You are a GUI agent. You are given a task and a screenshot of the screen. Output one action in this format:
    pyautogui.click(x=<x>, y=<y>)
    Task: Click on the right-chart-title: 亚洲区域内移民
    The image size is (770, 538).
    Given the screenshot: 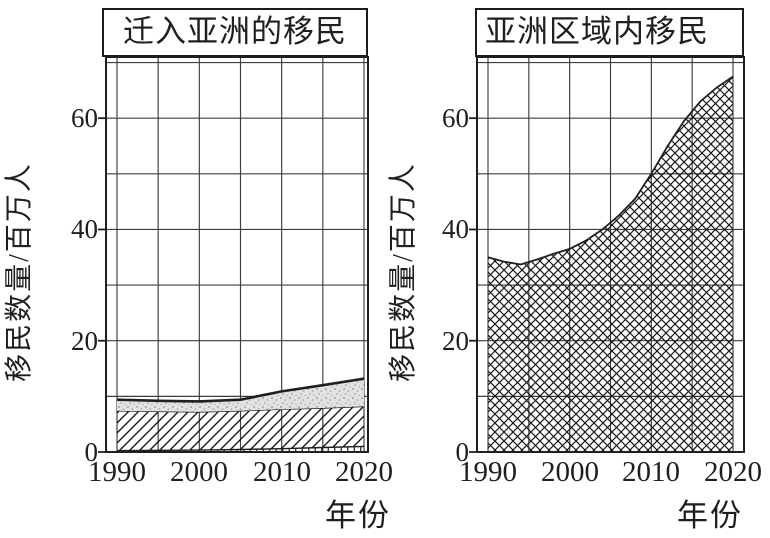 What is the action you would take?
    pyautogui.click(x=609, y=32)
    